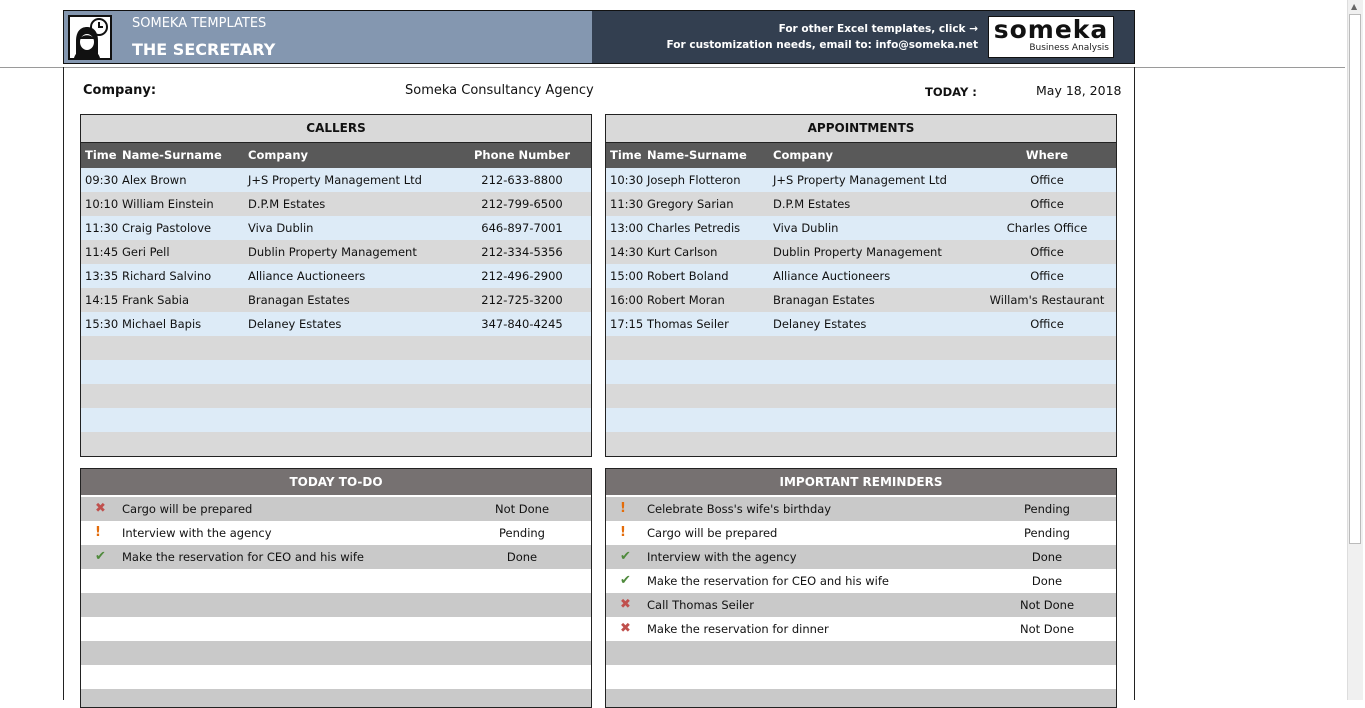  Describe the element at coordinates (700, 605) in the screenshot. I see `task-text: Call Thomas Seiler` at that location.